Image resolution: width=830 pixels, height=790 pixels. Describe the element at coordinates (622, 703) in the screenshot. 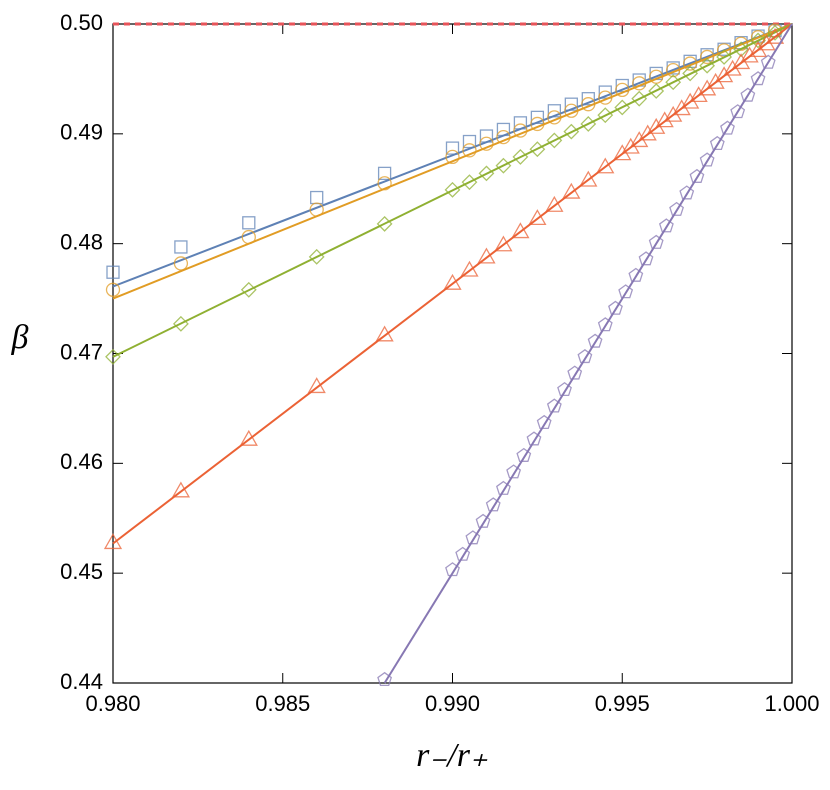

I see `x-tick-label: 0.995` at that location.